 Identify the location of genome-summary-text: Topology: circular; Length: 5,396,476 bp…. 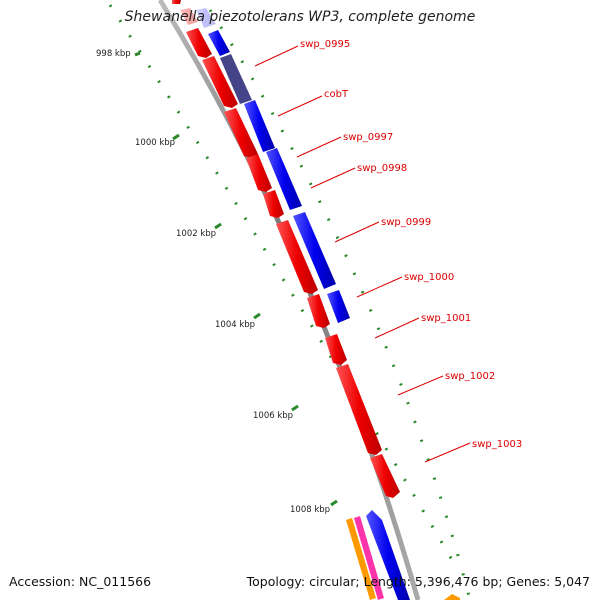
(418, 581).